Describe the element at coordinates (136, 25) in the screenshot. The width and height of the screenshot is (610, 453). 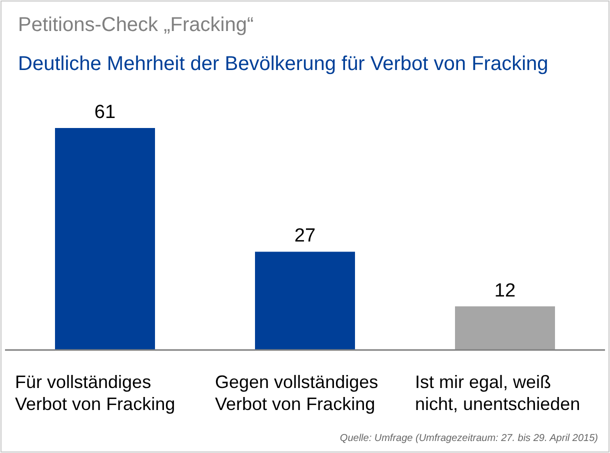
I see `chart-title: Petitions-Check „Fracking“` at that location.